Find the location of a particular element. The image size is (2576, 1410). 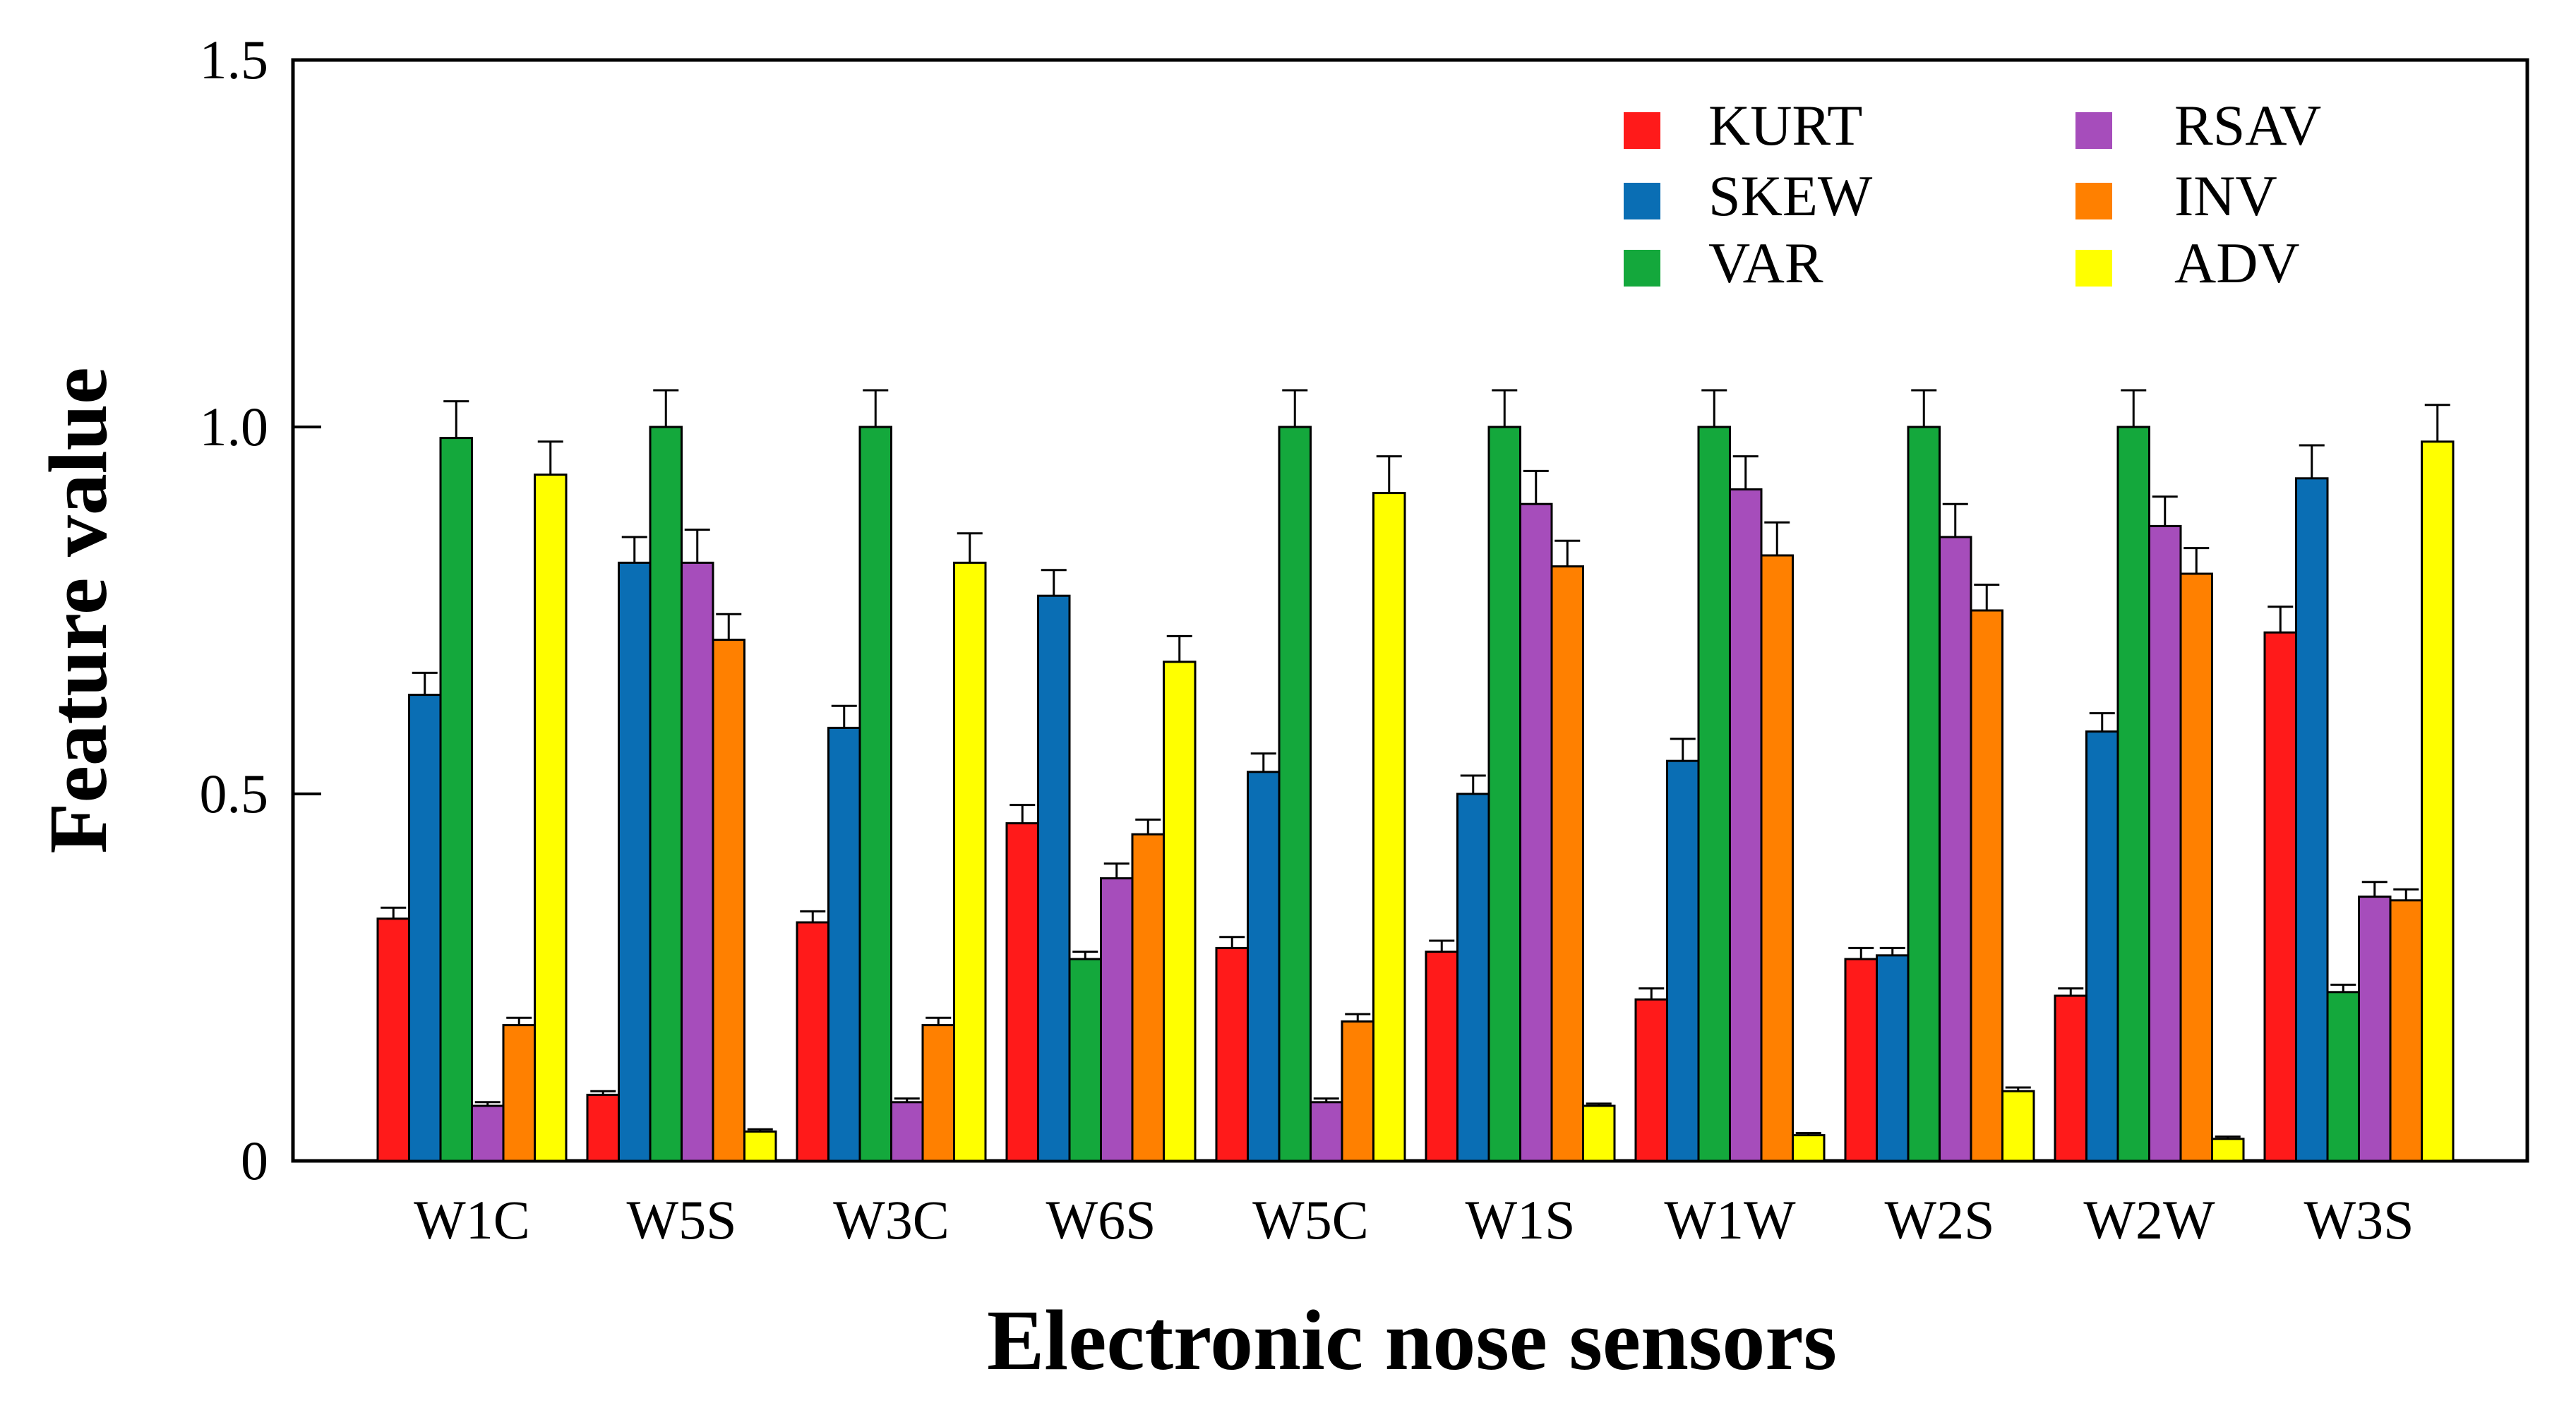

y-tick-label: 1.0 is located at coordinates (234, 426).